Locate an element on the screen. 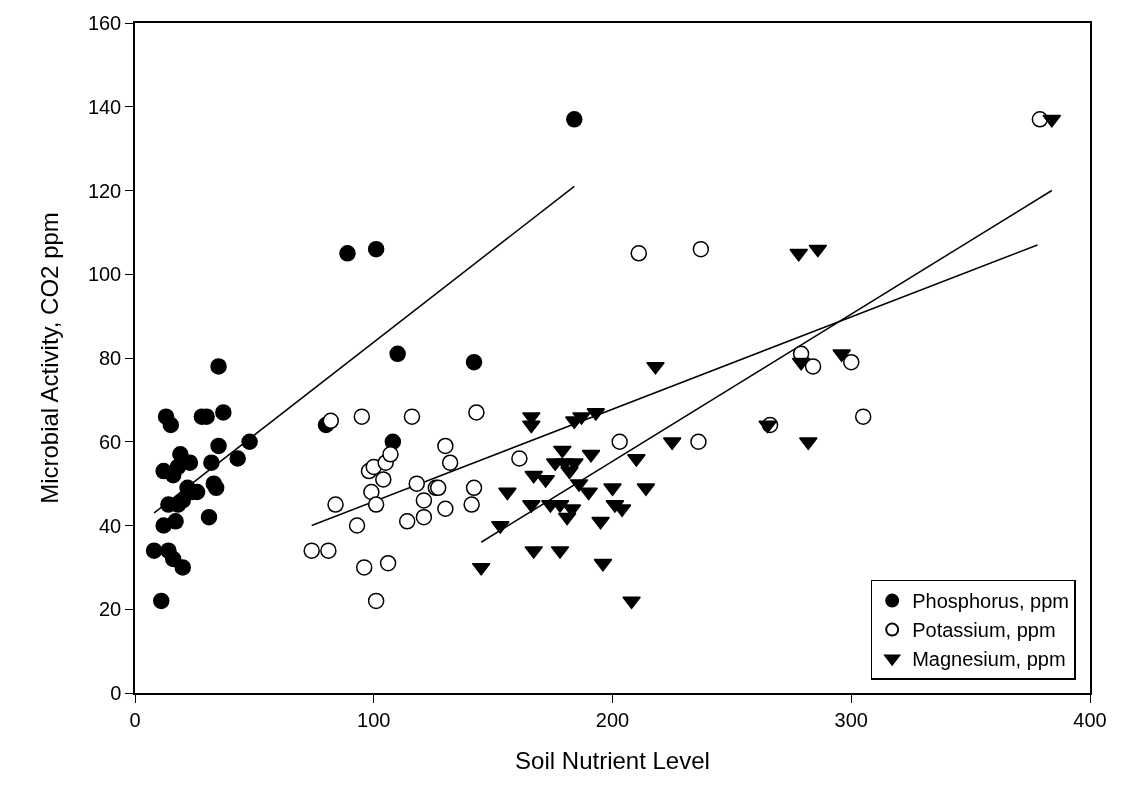  y-tick-label: 80 is located at coordinates (110, 358).